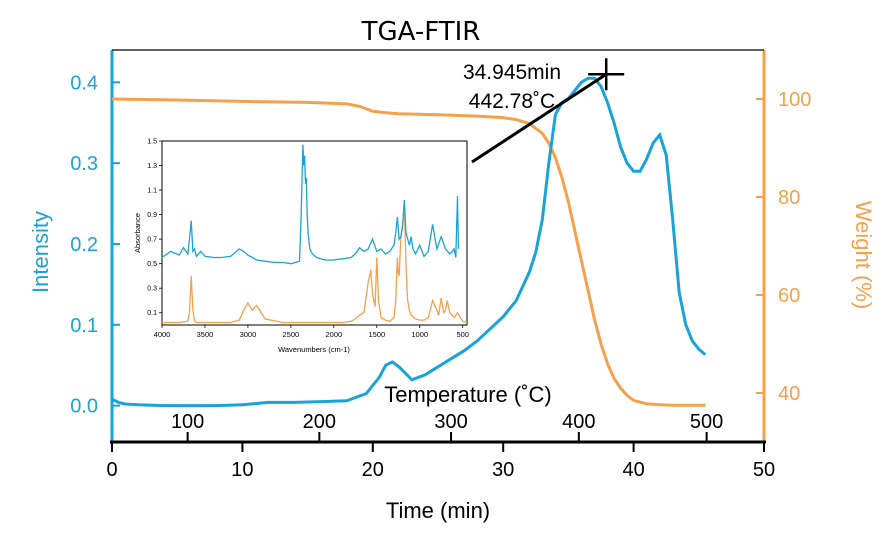 Image resolution: width=892 pixels, height=556 pixels. I want to click on temperature-axis-ticks: 100 200 300 400 500, so click(447, 426).